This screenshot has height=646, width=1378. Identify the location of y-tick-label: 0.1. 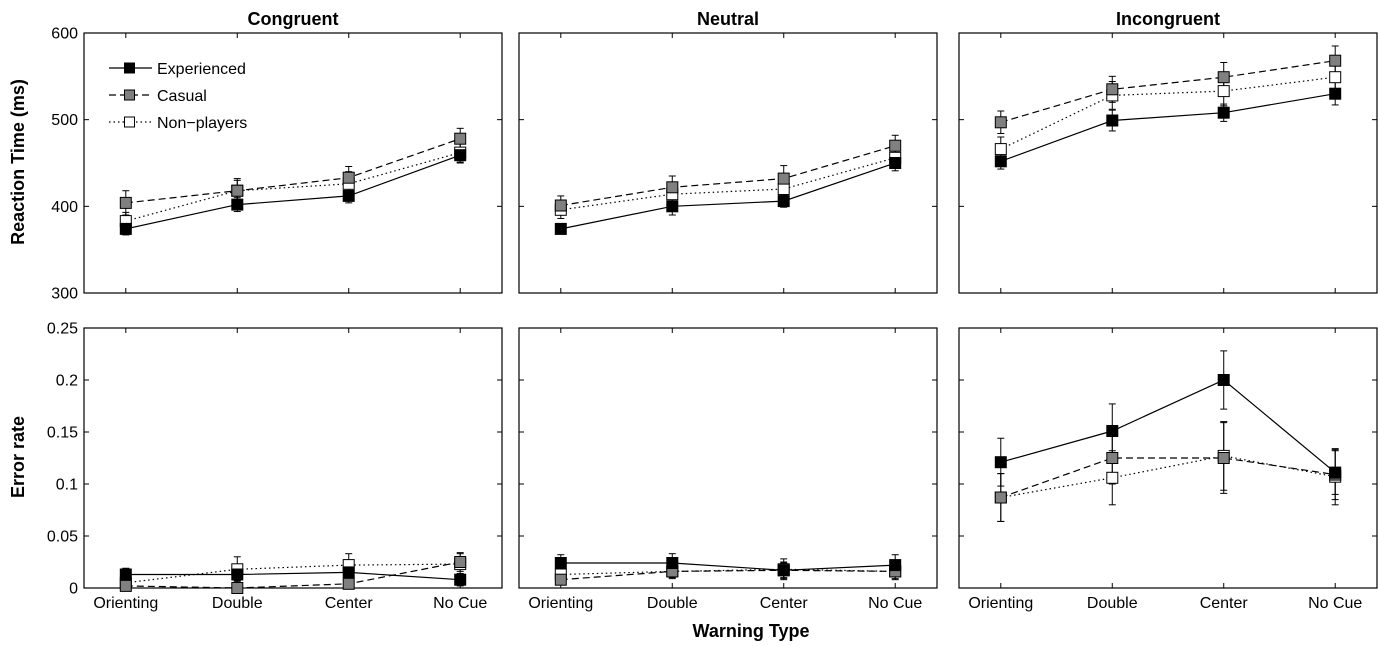
(67, 485).